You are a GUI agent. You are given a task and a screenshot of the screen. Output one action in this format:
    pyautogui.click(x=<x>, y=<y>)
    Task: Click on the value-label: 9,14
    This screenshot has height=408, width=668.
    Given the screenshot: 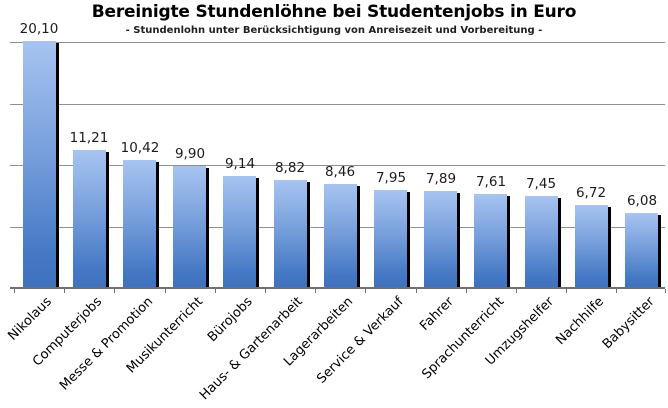 What is the action you would take?
    pyautogui.click(x=240, y=164)
    